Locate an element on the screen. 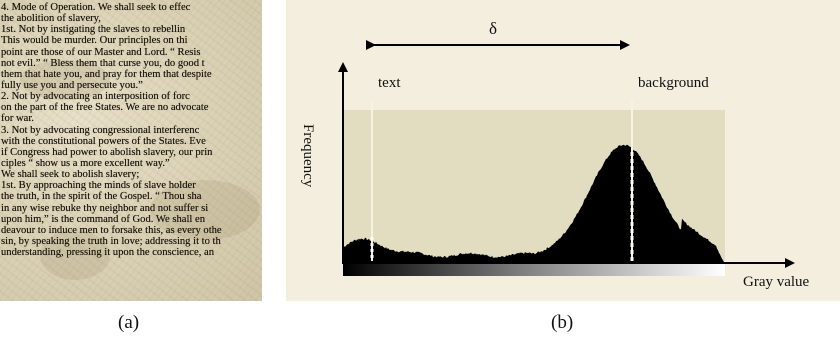  gray-scale-bar is located at coordinates (534, 269).